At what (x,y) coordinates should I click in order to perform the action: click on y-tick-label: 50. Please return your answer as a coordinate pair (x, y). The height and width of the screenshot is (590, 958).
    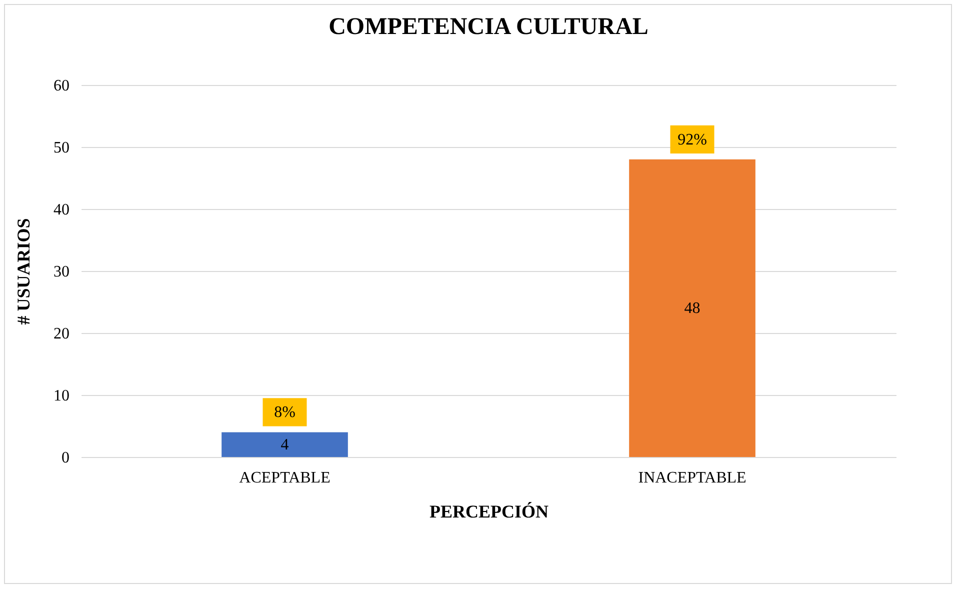
    Looking at the image, I should click on (62, 148).